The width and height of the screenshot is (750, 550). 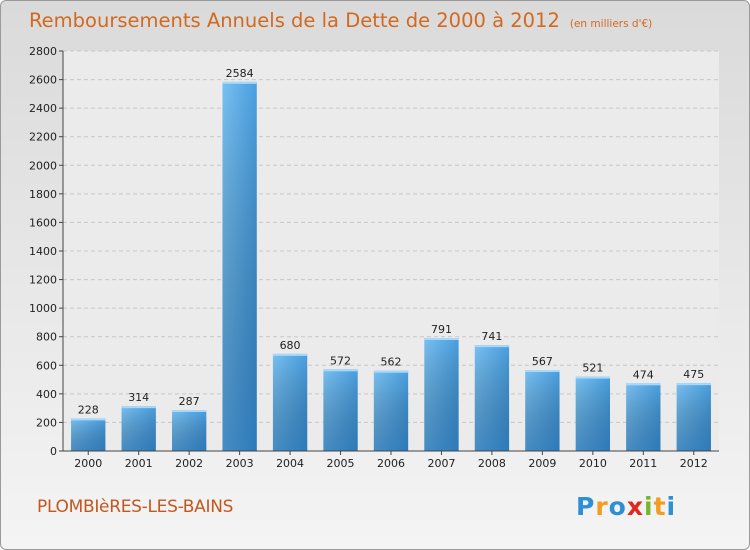 I want to click on x-tick-label: 2004, so click(x=290, y=463).